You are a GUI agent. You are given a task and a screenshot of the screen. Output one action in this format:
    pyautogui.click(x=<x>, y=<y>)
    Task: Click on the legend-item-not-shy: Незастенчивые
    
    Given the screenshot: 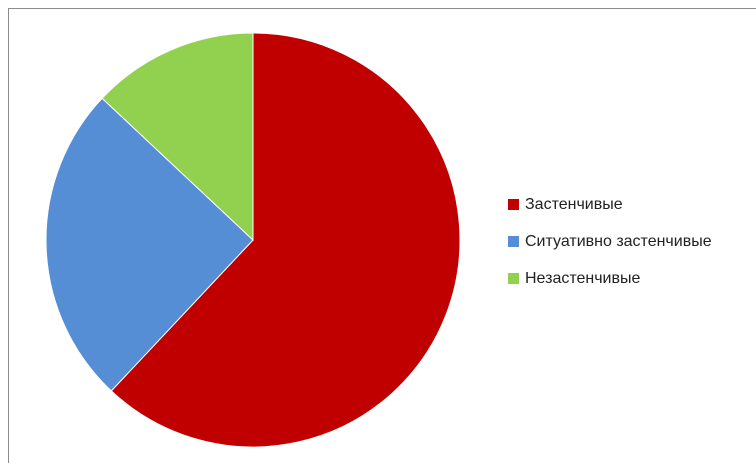 What is the action you would take?
    pyautogui.click(x=632, y=278)
    